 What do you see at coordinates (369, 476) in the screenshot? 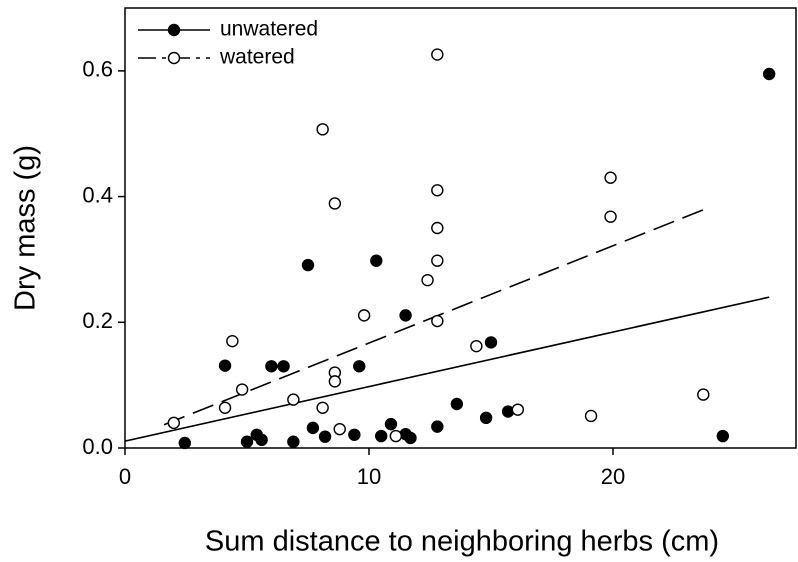
I see `x-tick-label: 10` at bounding box center [369, 476].